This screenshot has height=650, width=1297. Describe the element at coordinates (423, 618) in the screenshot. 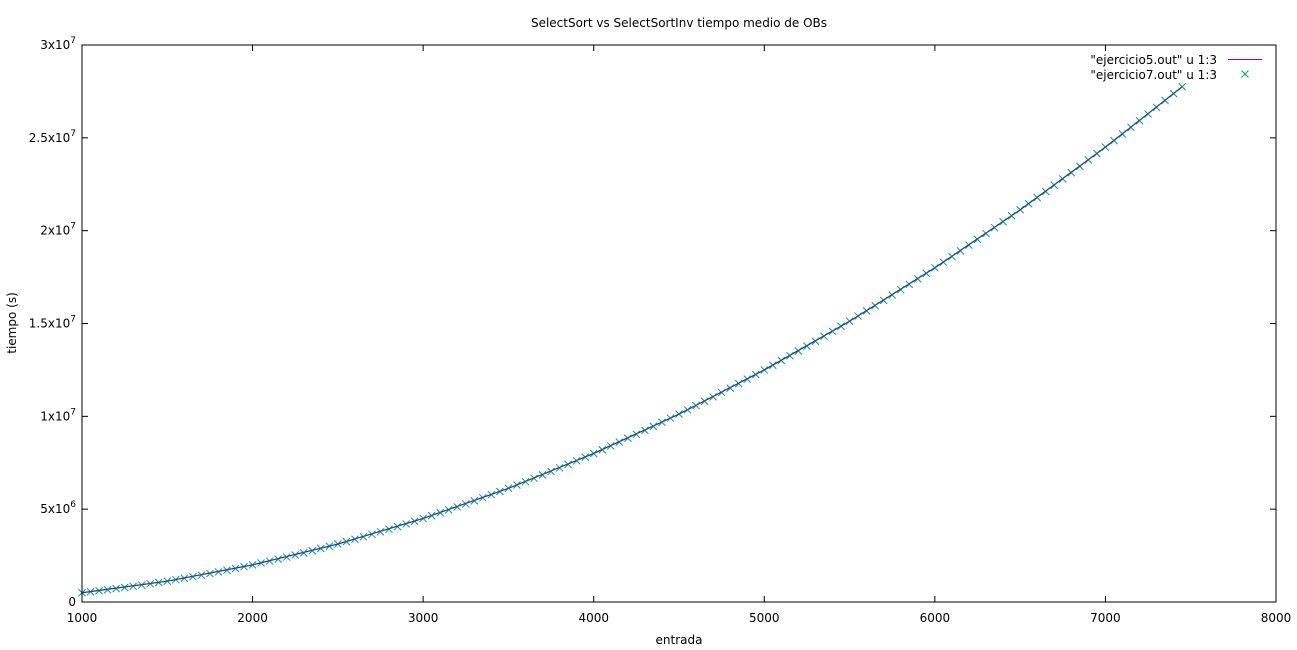

I see `x-tick-label: 3000` at that location.